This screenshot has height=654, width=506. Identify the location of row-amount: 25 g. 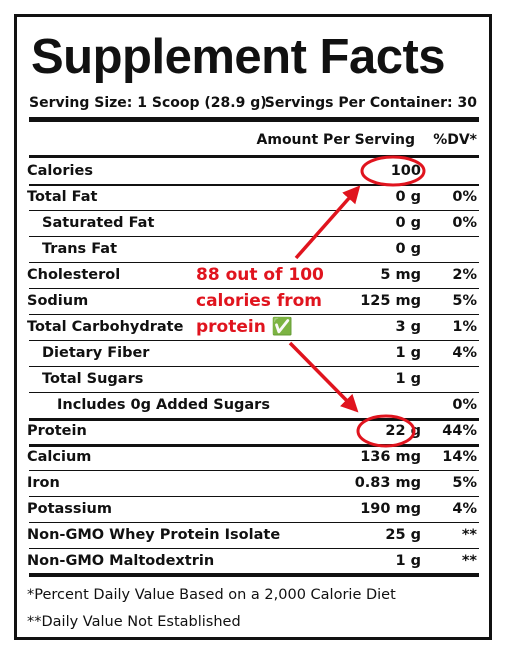
(403, 535).